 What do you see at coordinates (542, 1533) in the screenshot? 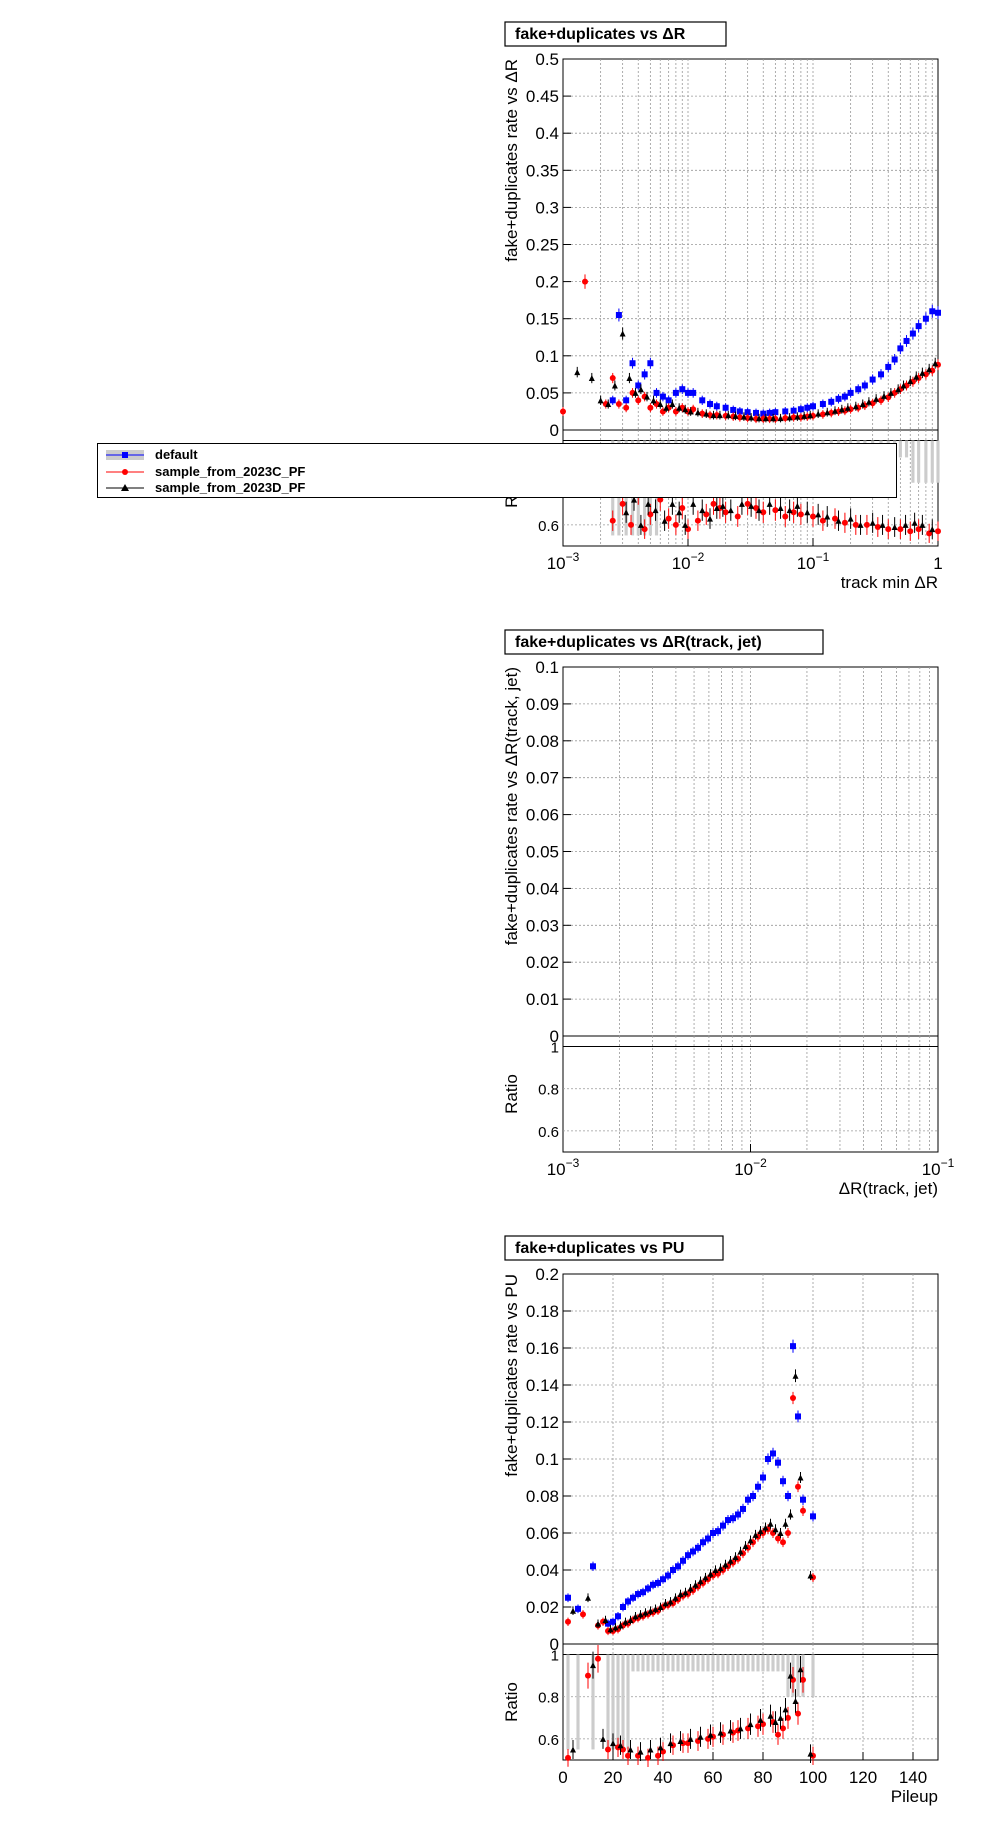
I see `y-tick-label: 0.06` at bounding box center [542, 1533].